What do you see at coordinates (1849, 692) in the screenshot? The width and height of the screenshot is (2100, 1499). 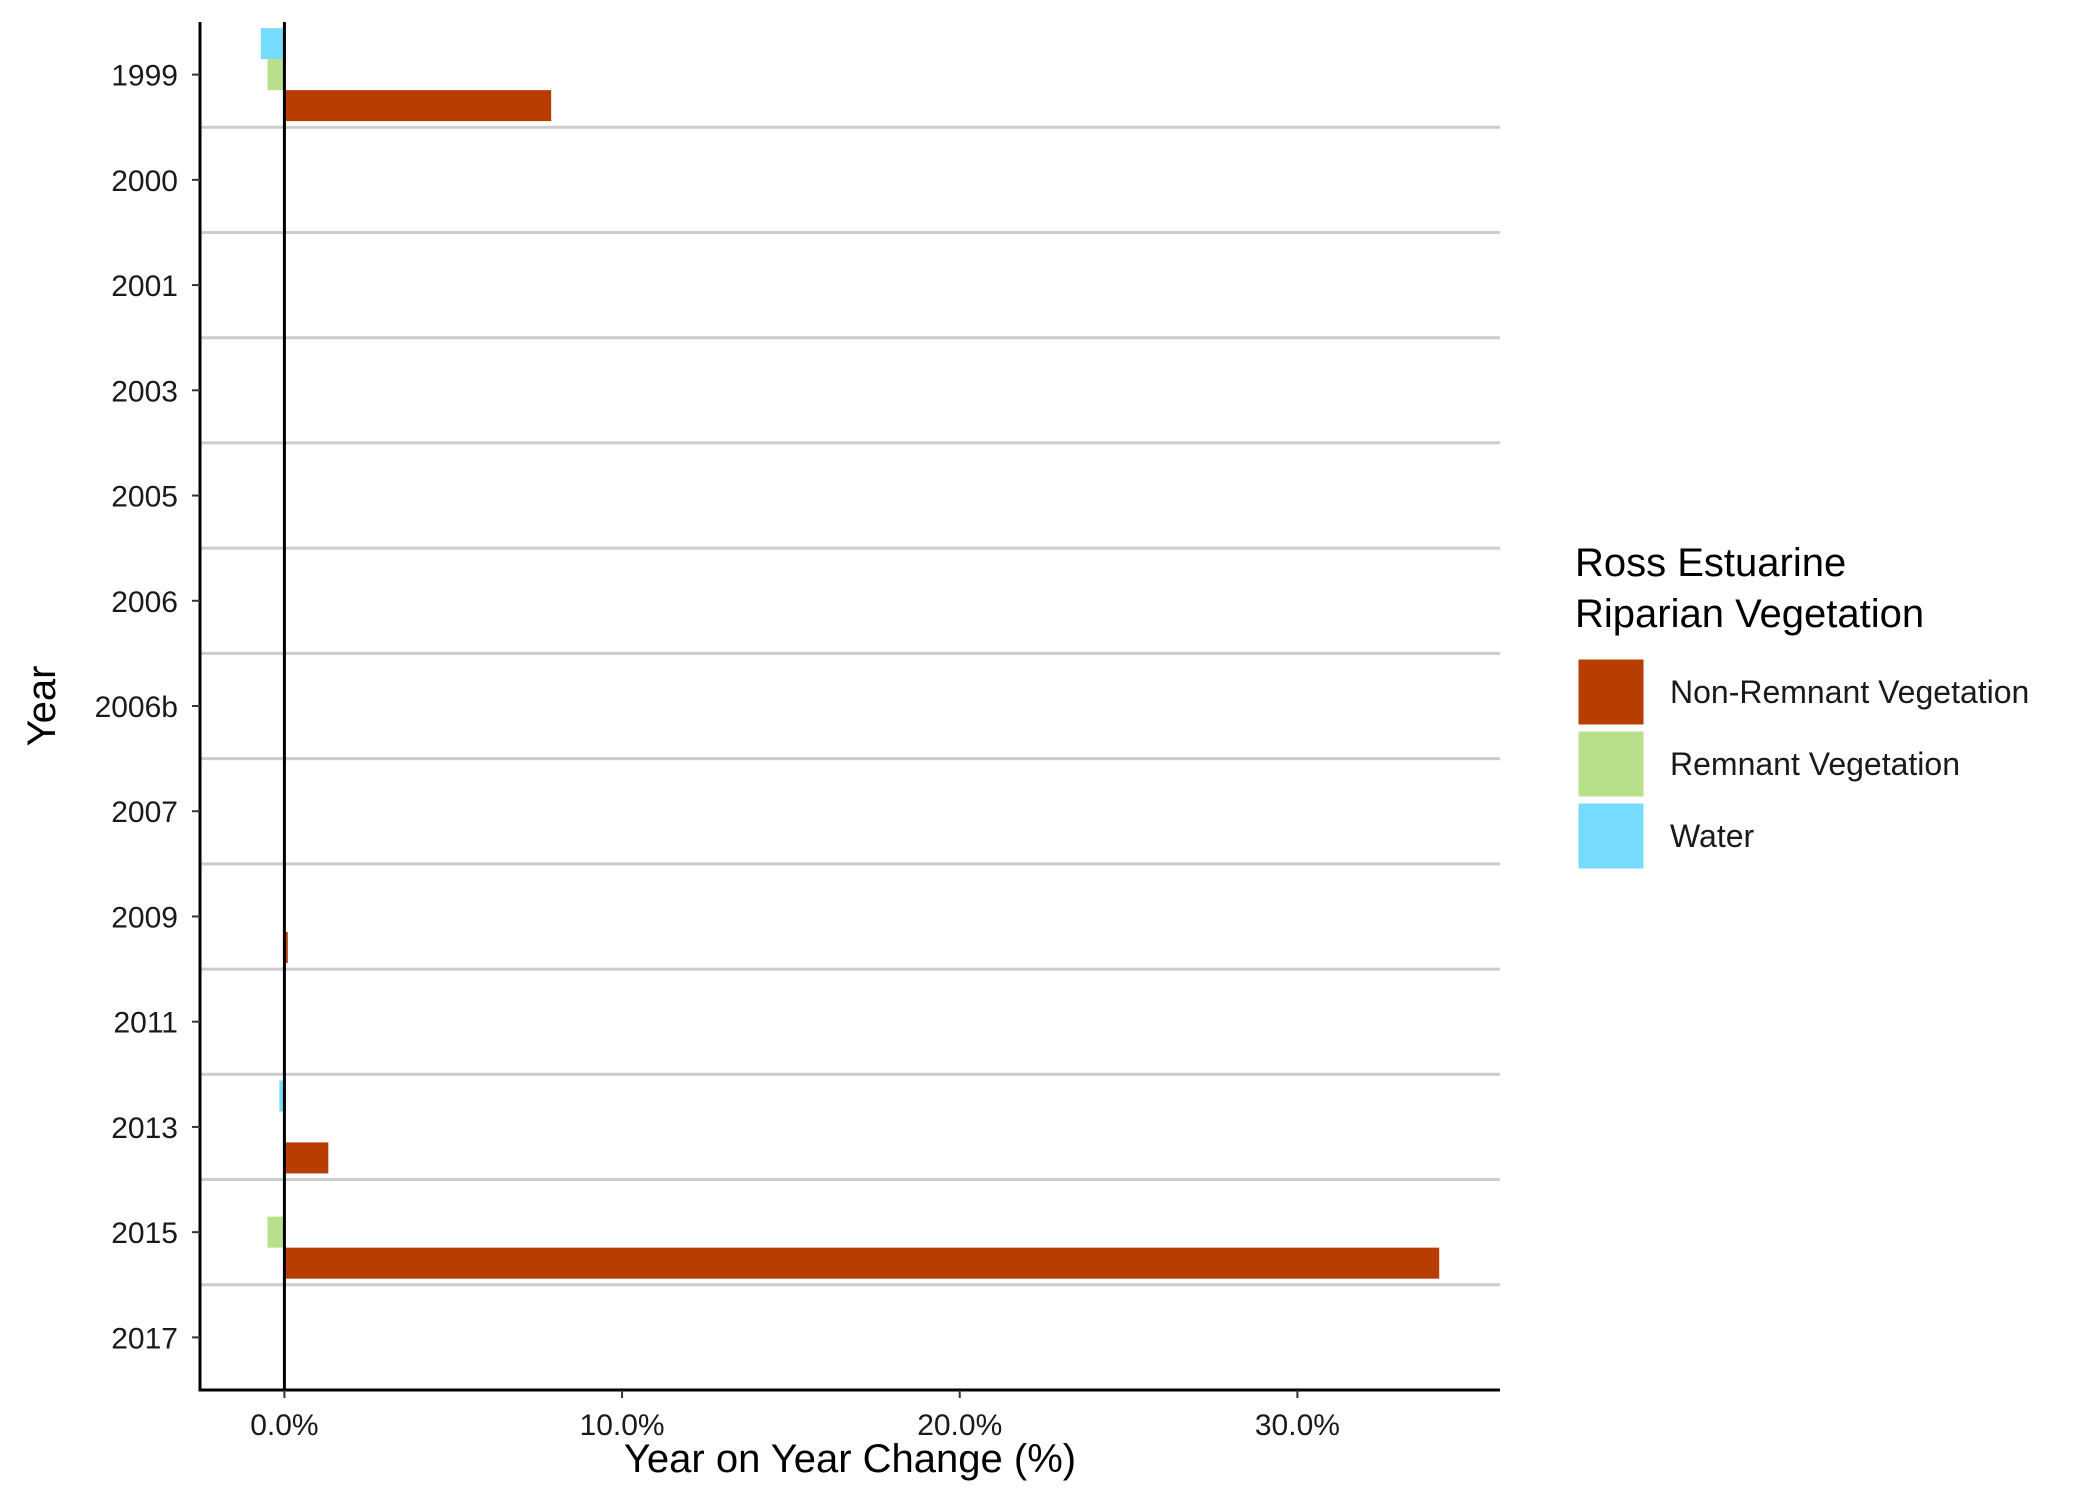 I see `legend-label-non-remnant-vegetation: Non-Remnant Vegetation` at bounding box center [1849, 692].